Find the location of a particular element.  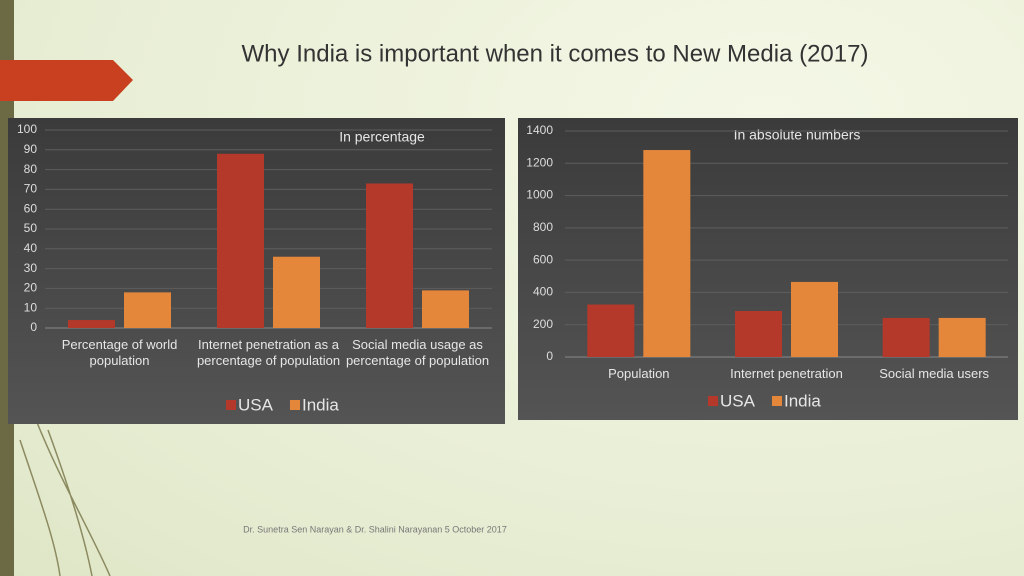

y-tick-label: 1000 is located at coordinates (539, 195).